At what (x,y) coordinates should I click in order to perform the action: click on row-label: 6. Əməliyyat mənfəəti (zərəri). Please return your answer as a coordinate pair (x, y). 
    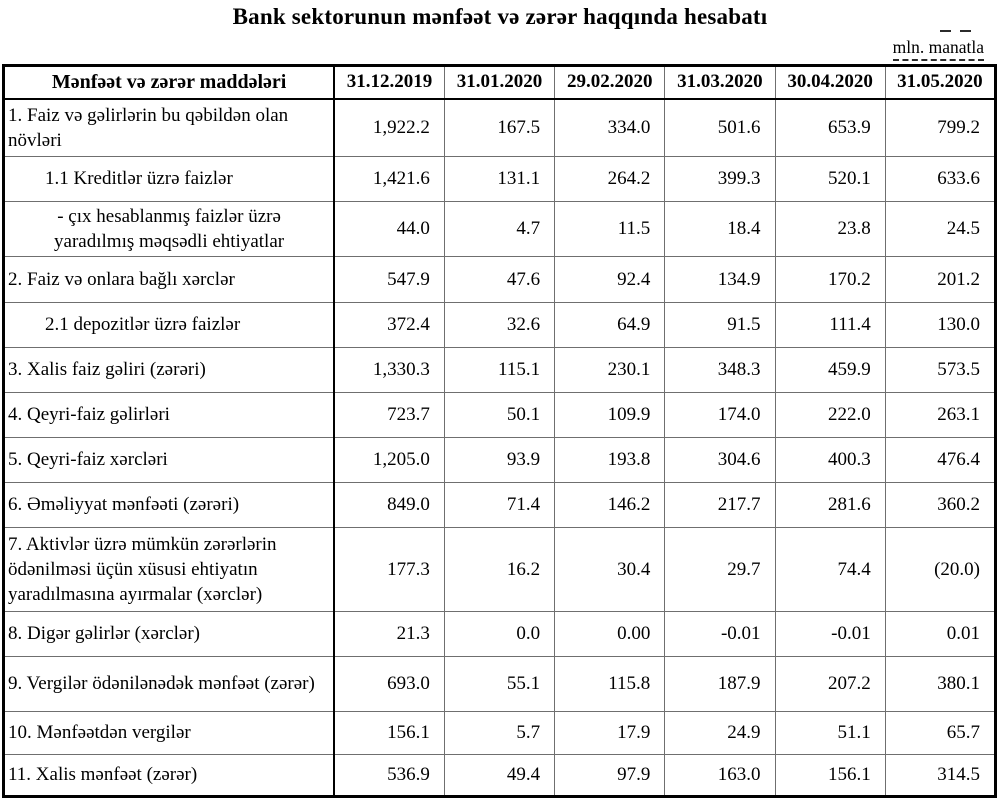
    Looking at the image, I should click on (169, 505).